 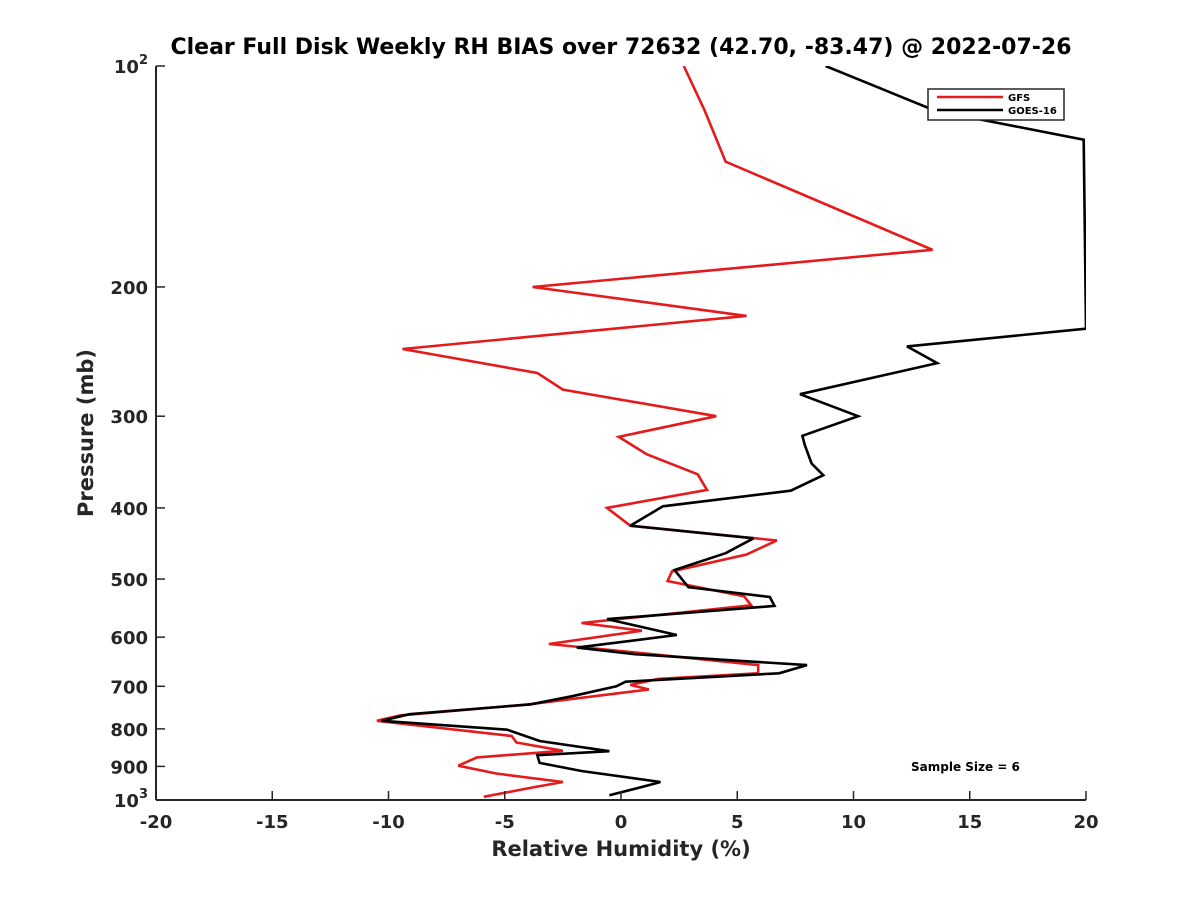 I want to click on y-tick-label: 300, so click(x=129, y=417).